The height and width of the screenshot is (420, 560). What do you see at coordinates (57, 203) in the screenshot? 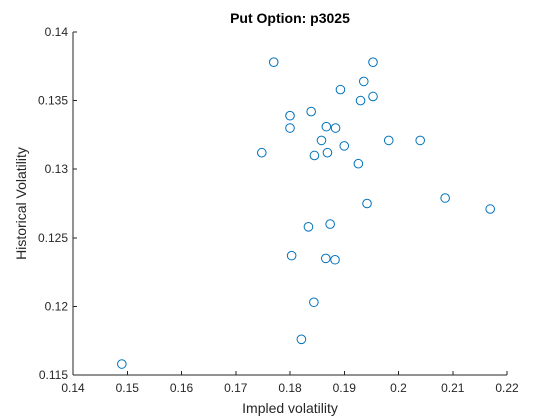
I see `y-axis-ticks: 0.115 0.12 0.125 0.13 0.135 0.14` at bounding box center [57, 203].